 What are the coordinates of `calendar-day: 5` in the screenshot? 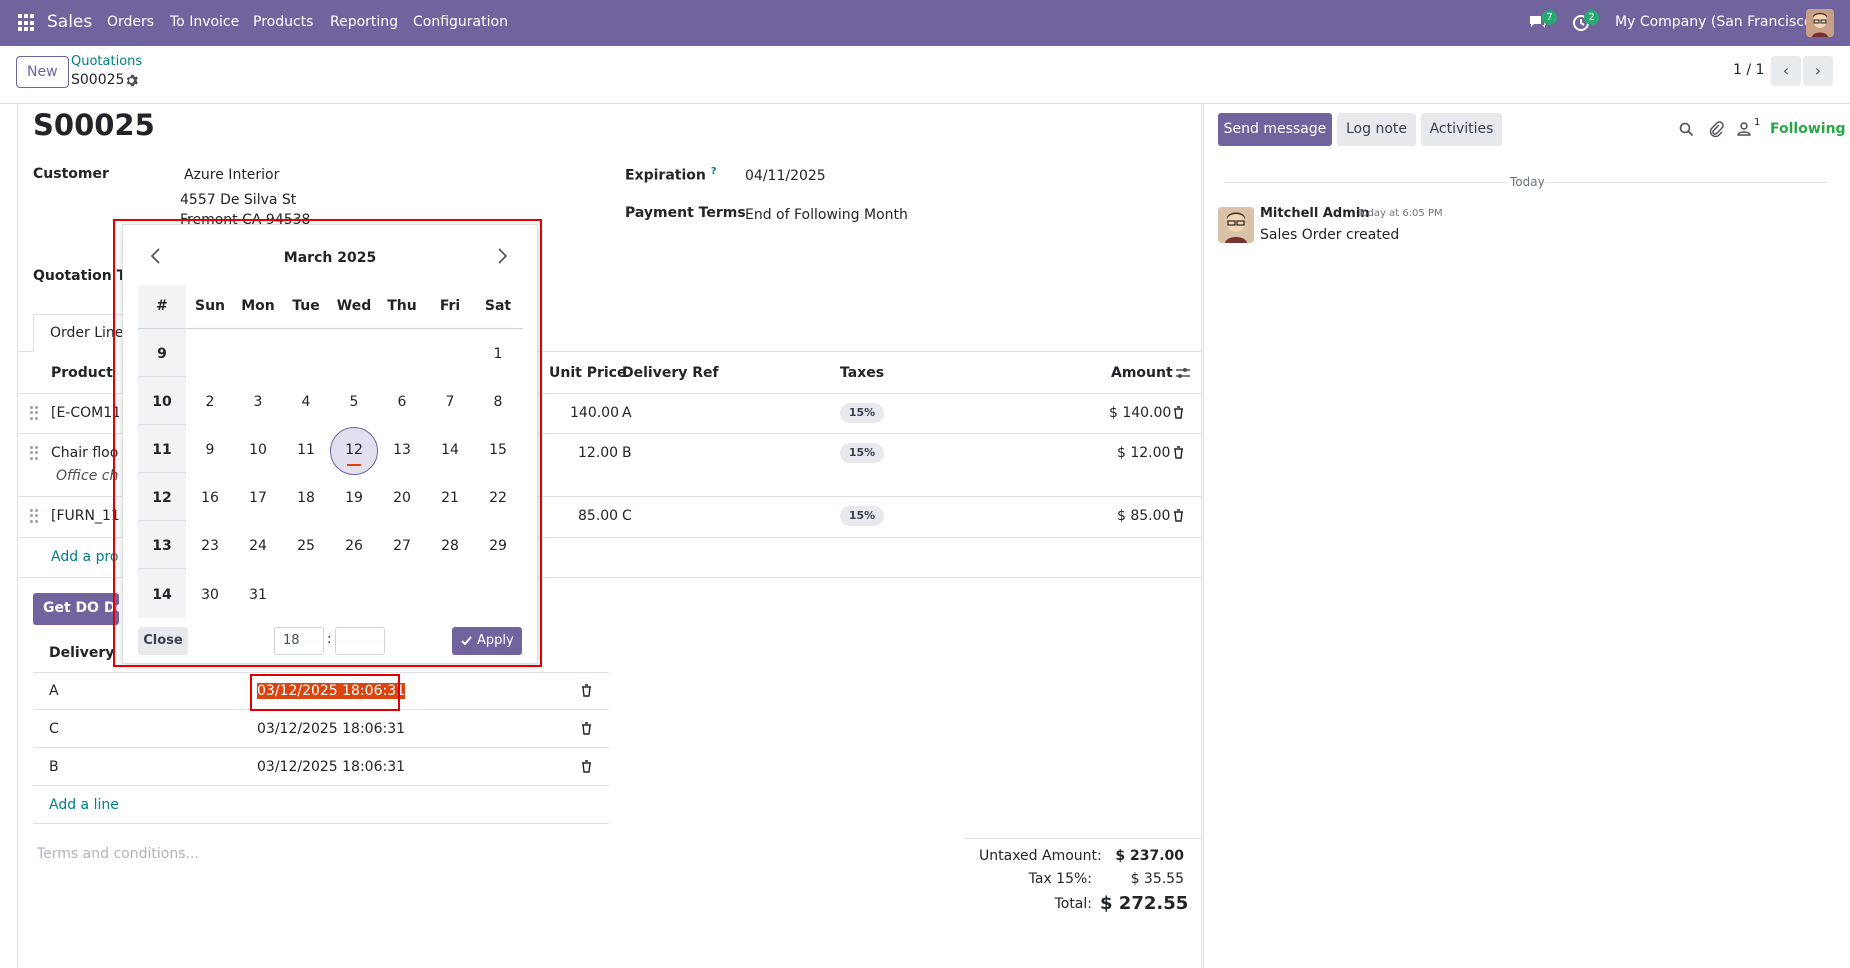 It's located at (354, 402).